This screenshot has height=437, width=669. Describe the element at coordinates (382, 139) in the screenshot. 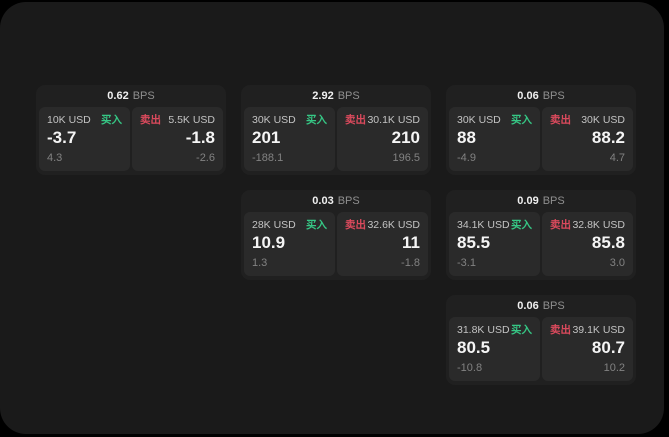

I see `sell-quote-tile: 卖出 30.1K USD 210 196.5` at that location.